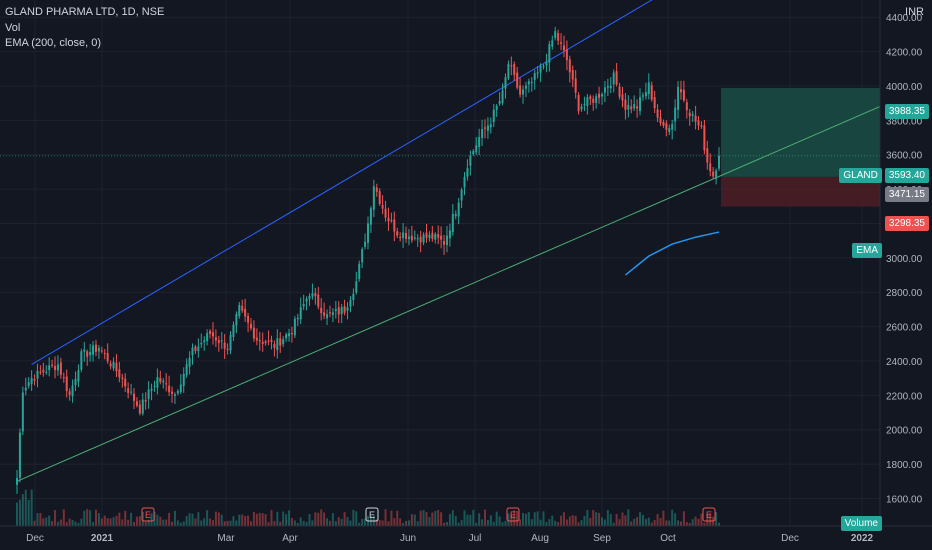 The height and width of the screenshot is (550, 932). Describe the element at coordinates (914, 12) in the screenshot. I see `currency-label: INR` at that location.